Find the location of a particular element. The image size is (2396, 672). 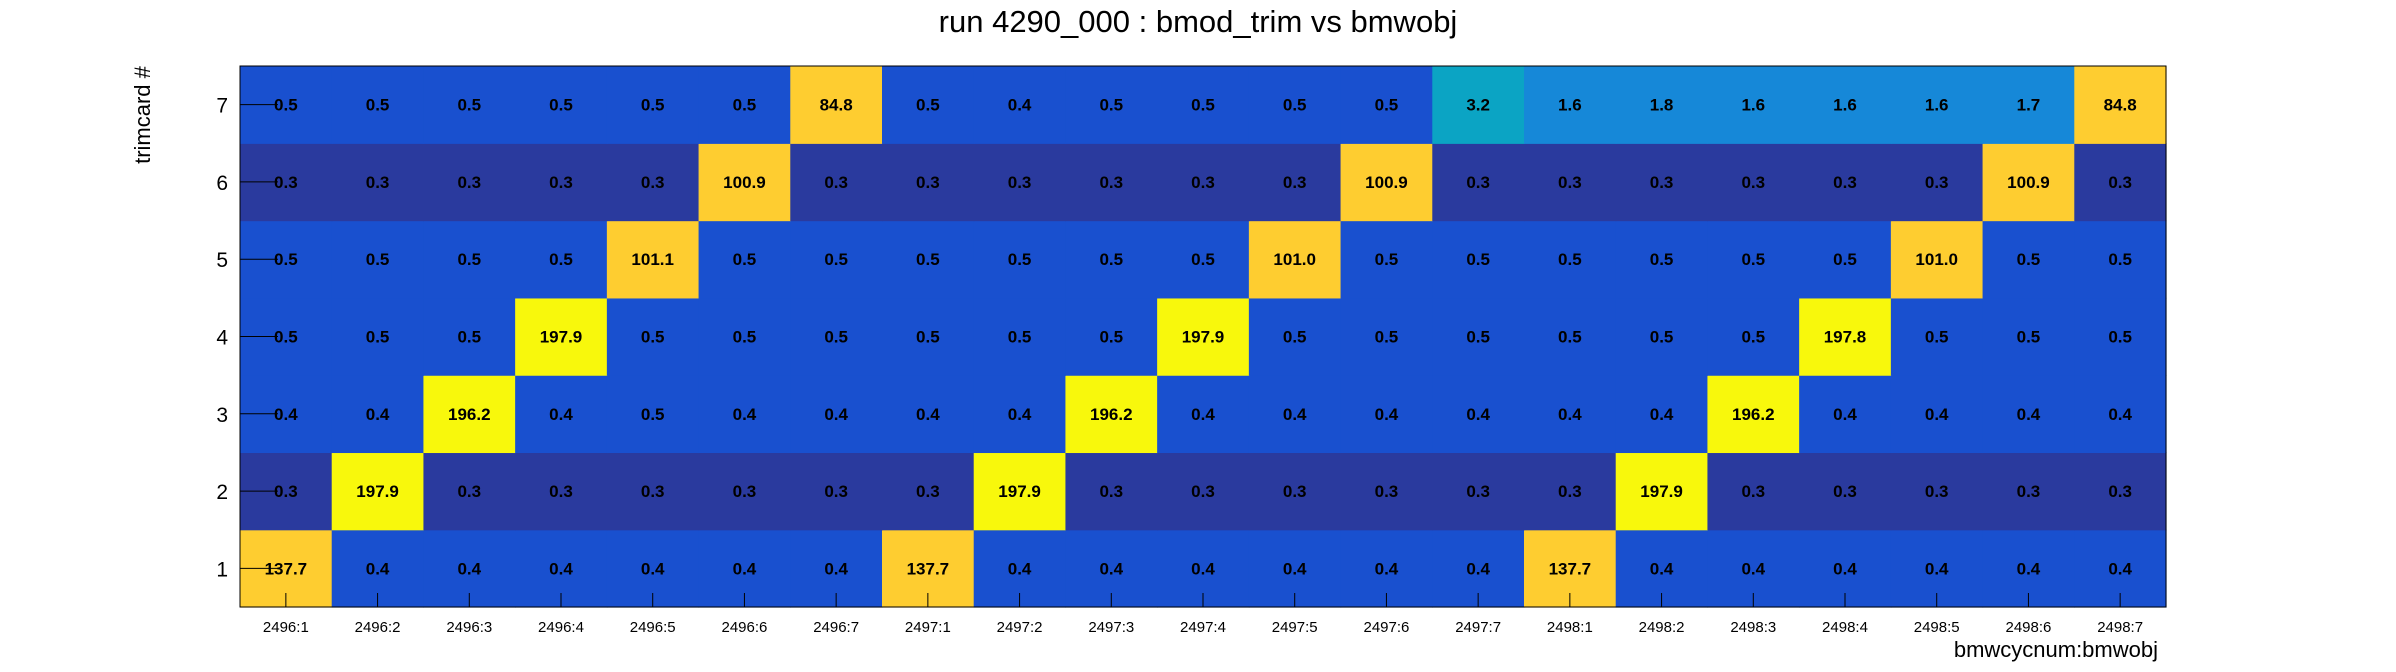

y-axis-title: trimcard # is located at coordinates (142, 114).